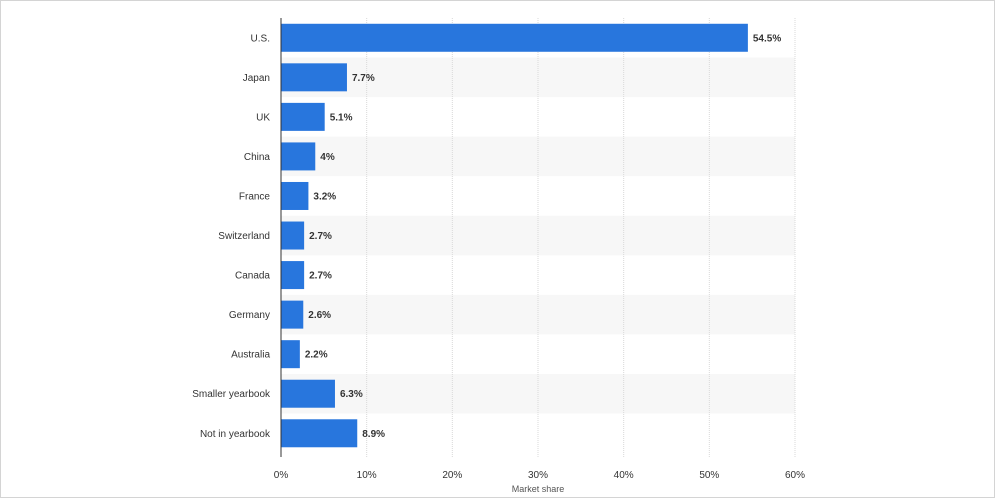 The height and width of the screenshot is (498, 995). What do you see at coordinates (367, 475) in the screenshot?
I see `x-tick-label: 10%` at bounding box center [367, 475].